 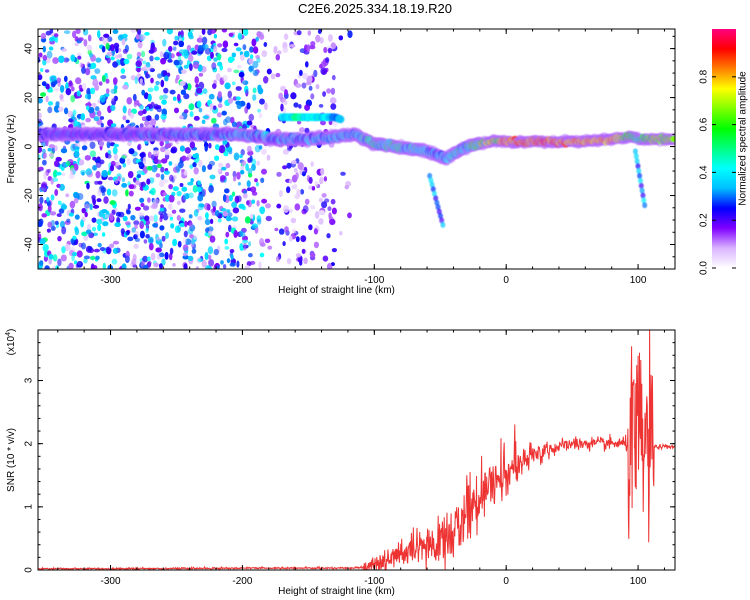 What do you see at coordinates (506, 581) in the screenshot?
I see `x-tick-label: 0` at bounding box center [506, 581].